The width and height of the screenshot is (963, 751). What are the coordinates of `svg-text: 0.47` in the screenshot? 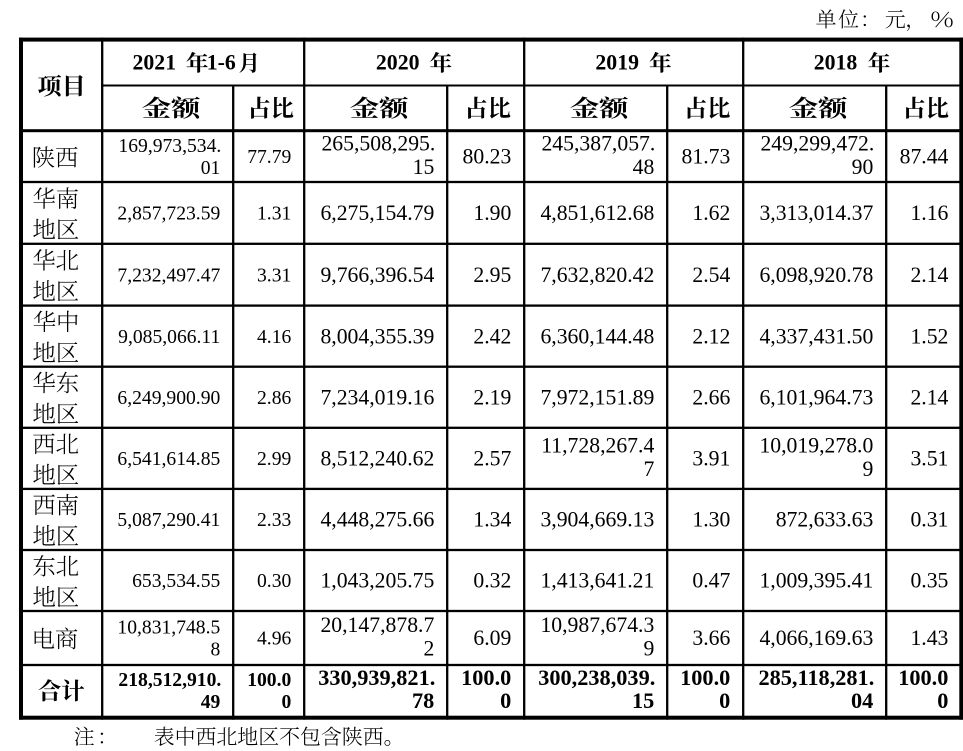 It's located at (711, 581).